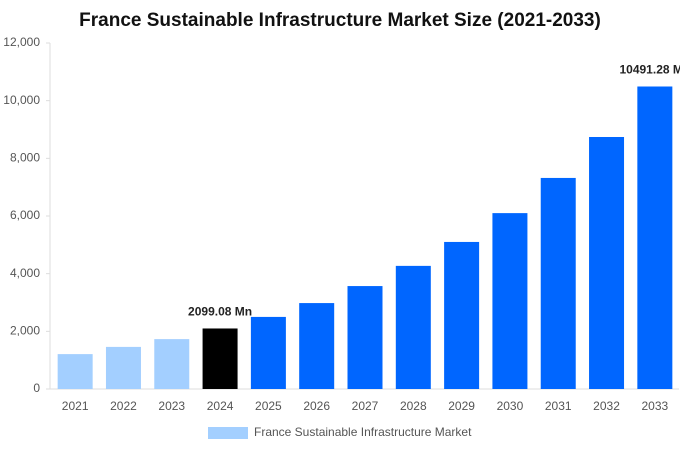  I want to click on x-tick-label: 2026, so click(316, 406).